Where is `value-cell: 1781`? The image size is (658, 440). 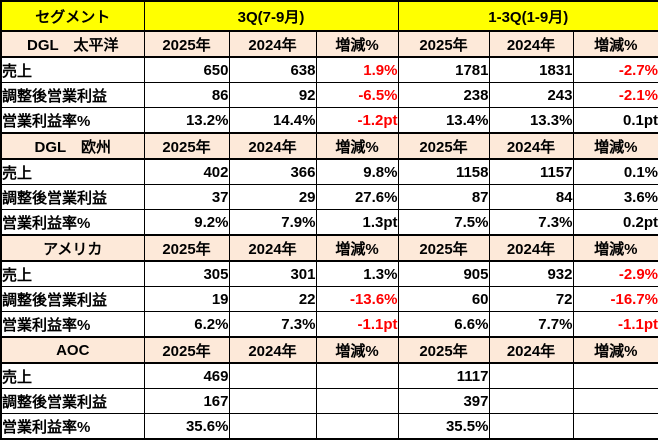 value-cell: 1781 is located at coordinates (443, 69).